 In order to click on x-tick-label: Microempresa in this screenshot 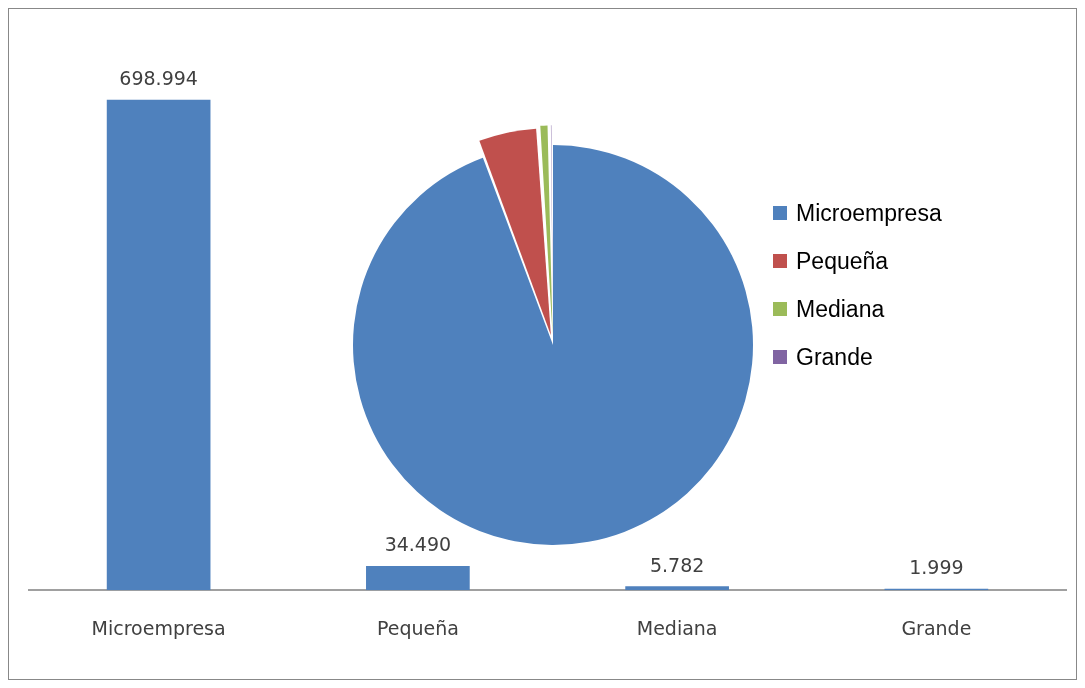, I will do `click(158, 627)`.